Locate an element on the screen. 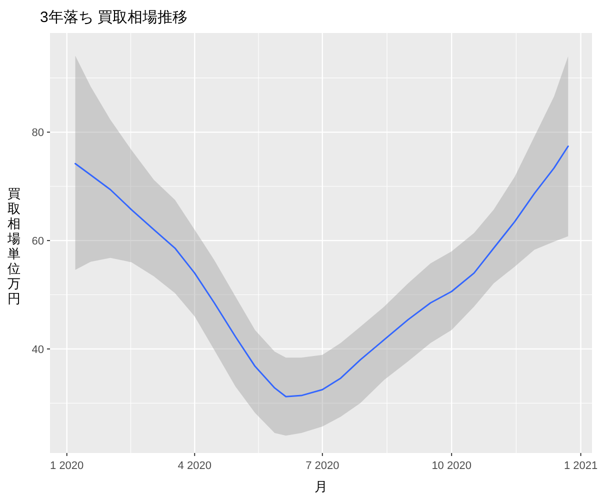  y-tick-label: 40 is located at coordinates (38, 350).